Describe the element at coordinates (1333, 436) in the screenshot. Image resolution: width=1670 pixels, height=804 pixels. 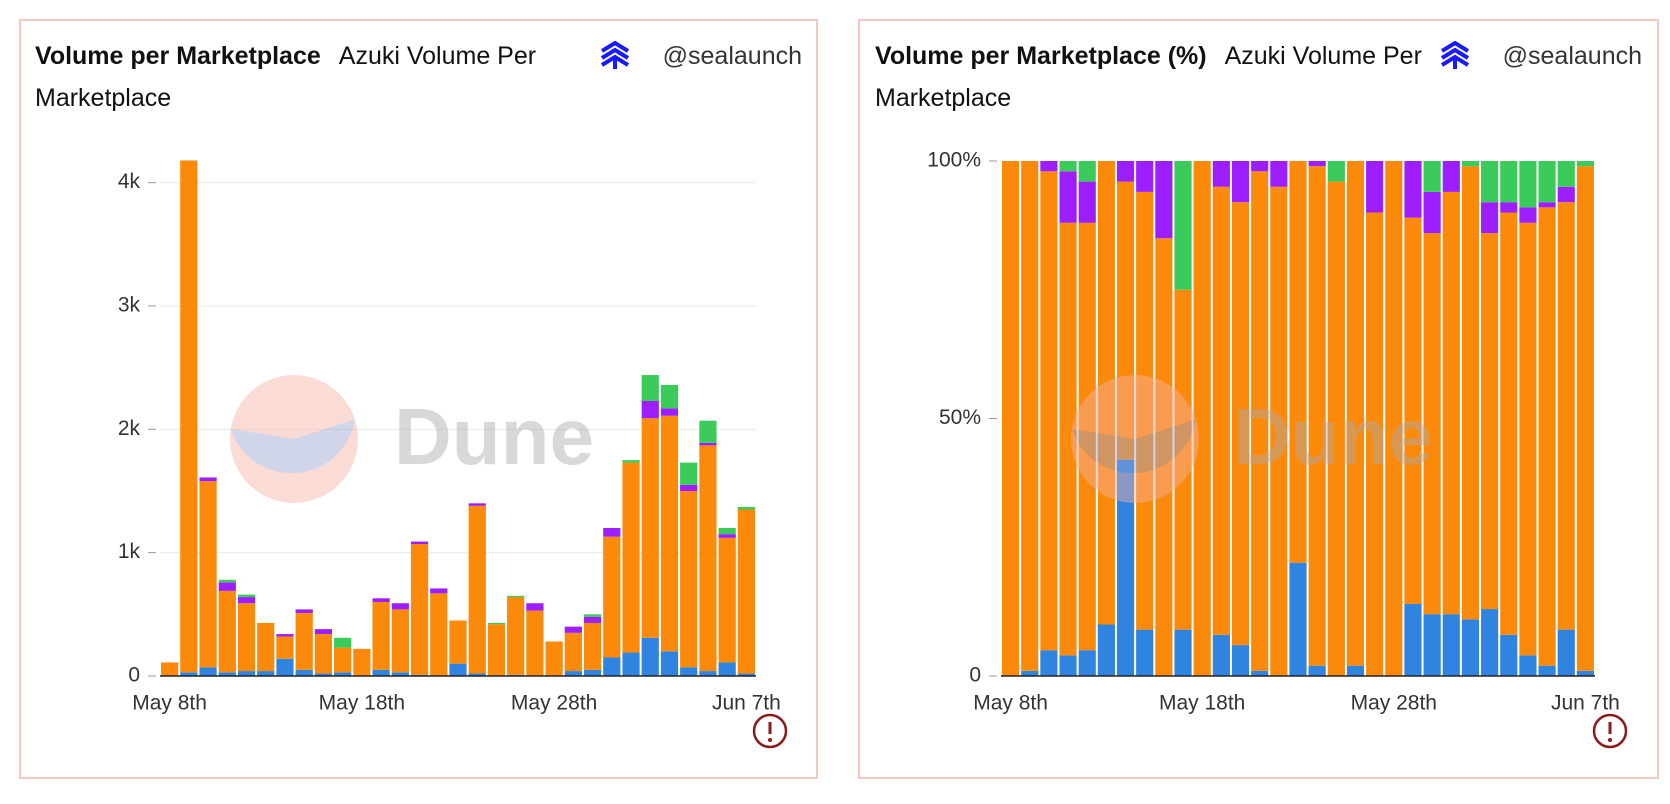
I see `watermark-text: Dune` at that location.